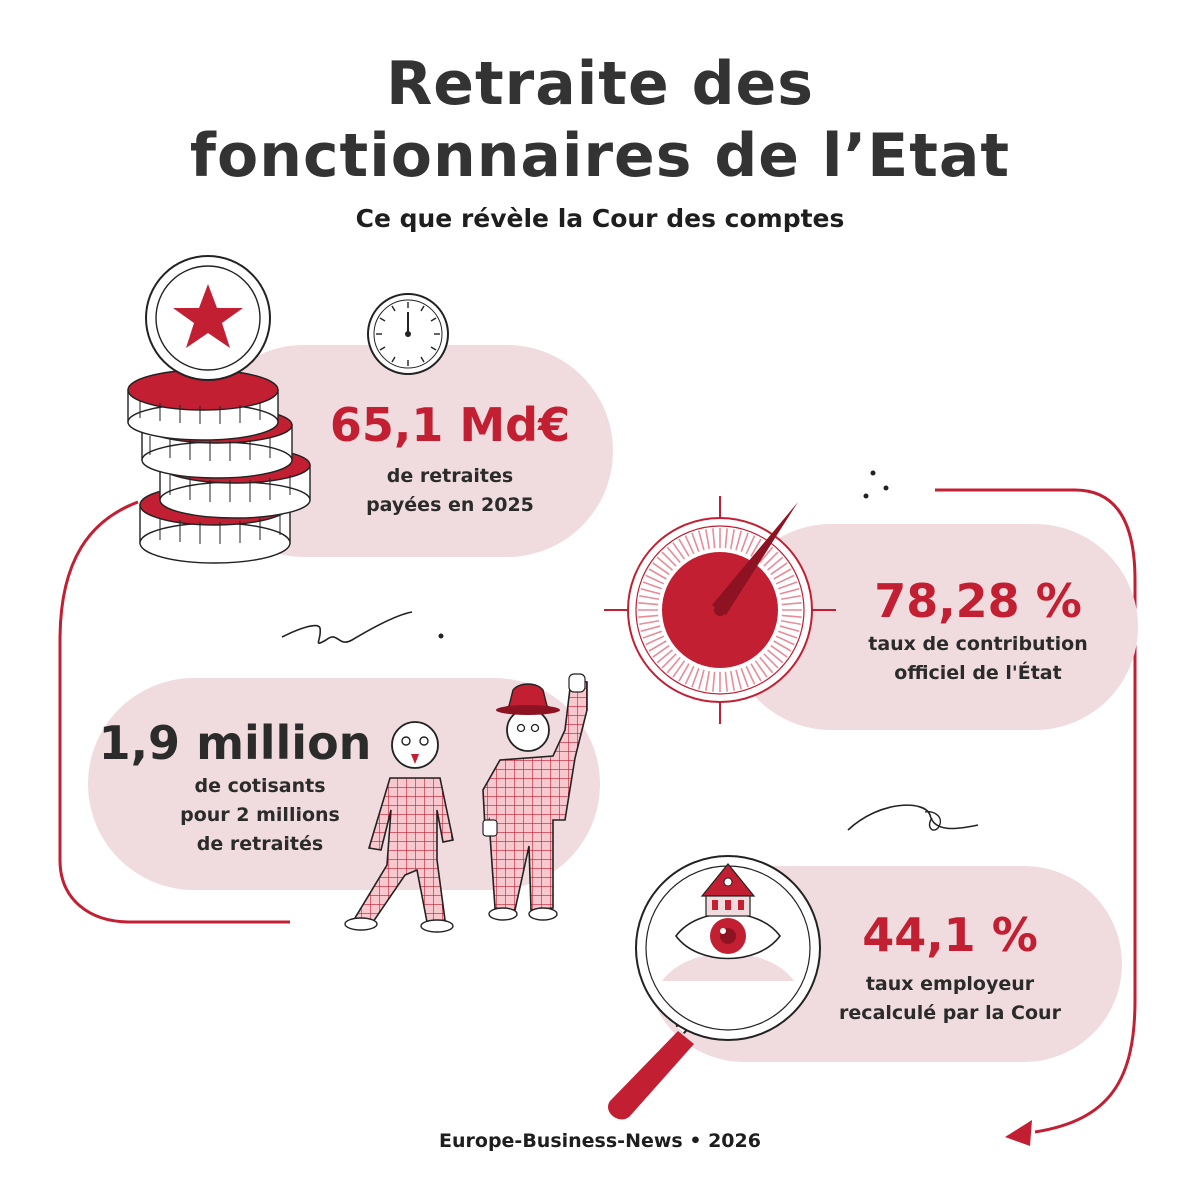 The height and width of the screenshot is (1200, 1200). Describe the element at coordinates (600, 218) in the screenshot. I see `page-subtitle: Ce que révèle la Cour des comptes` at that location.